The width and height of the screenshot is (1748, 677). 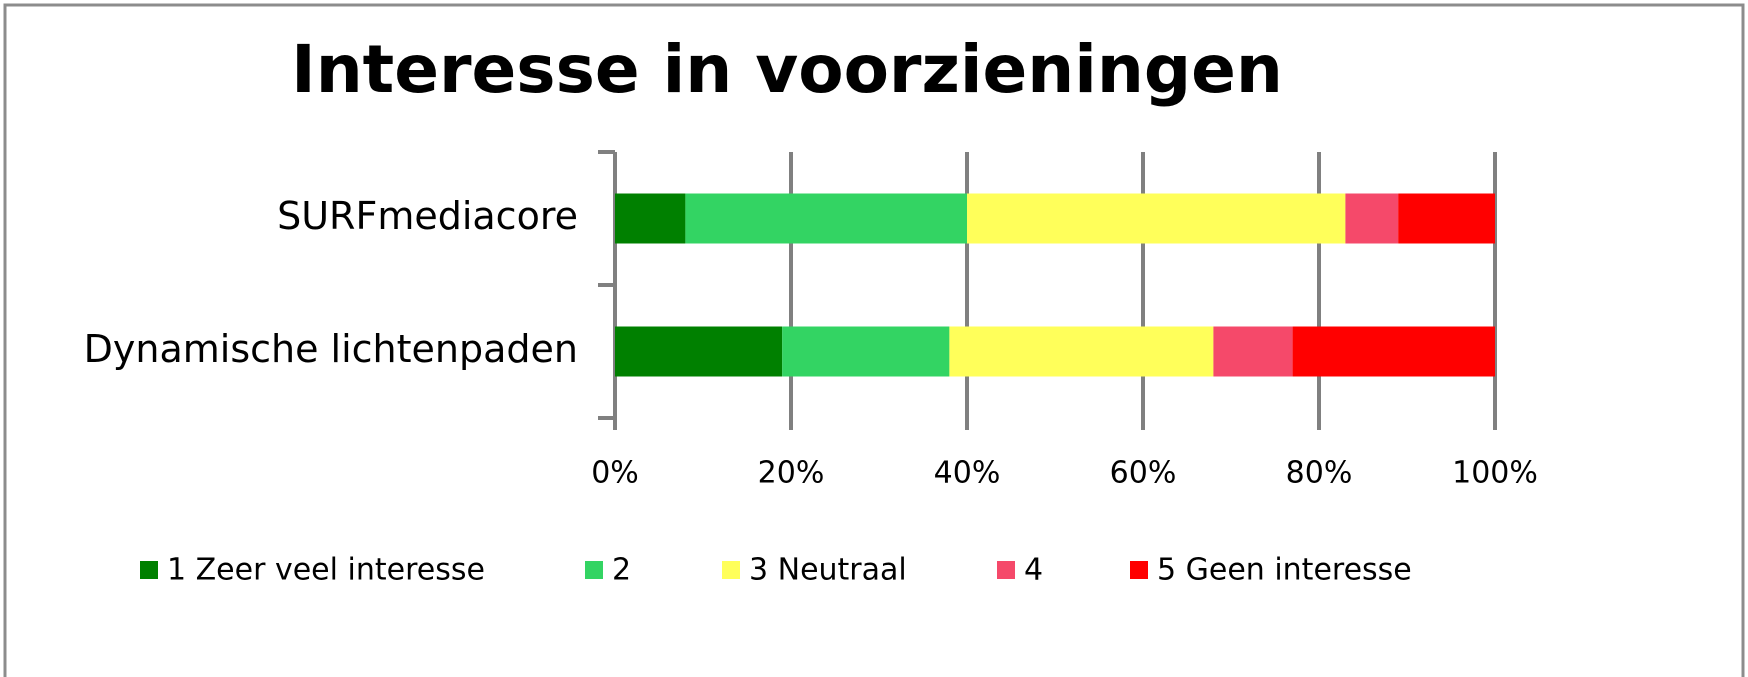 I want to click on legend-label: 1 Zeer veel interesse, so click(x=326, y=570).